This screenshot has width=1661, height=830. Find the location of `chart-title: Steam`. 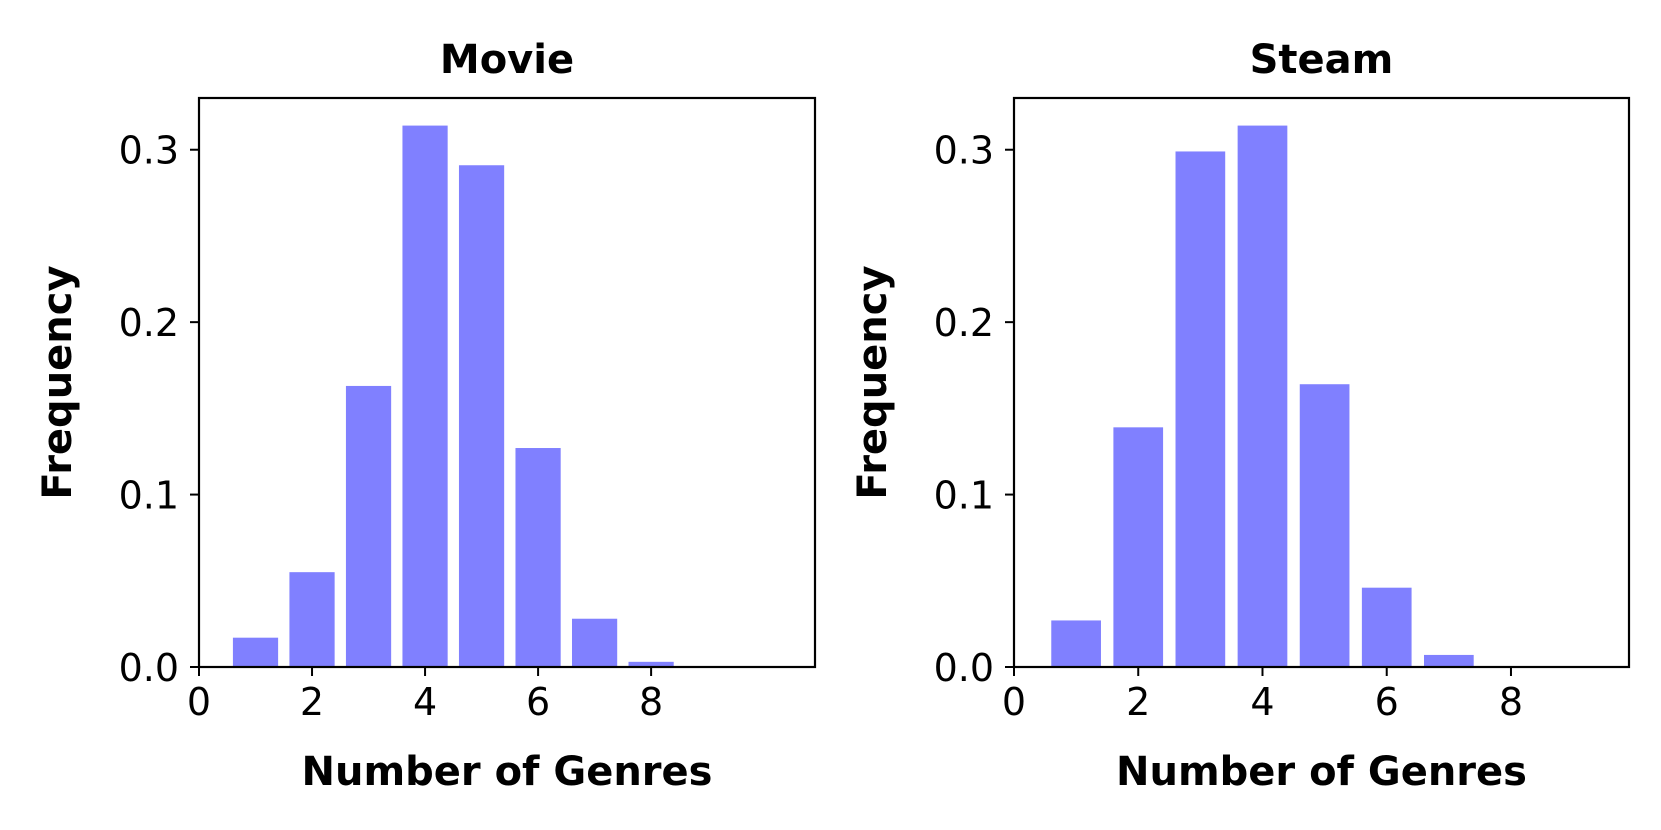

chart-title: Steam is located at coordinates (1322, 60).